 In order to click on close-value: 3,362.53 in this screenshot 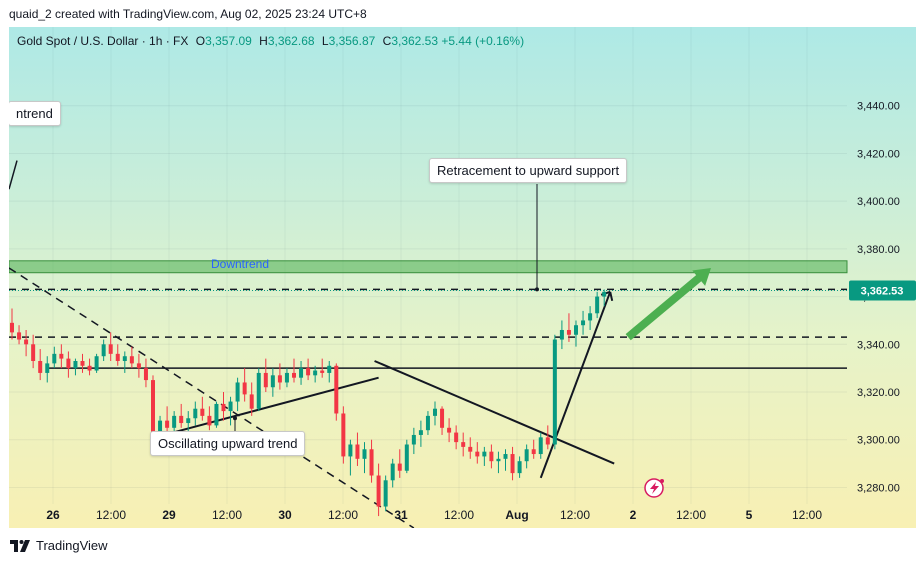, I will do `click(415, 41)`.